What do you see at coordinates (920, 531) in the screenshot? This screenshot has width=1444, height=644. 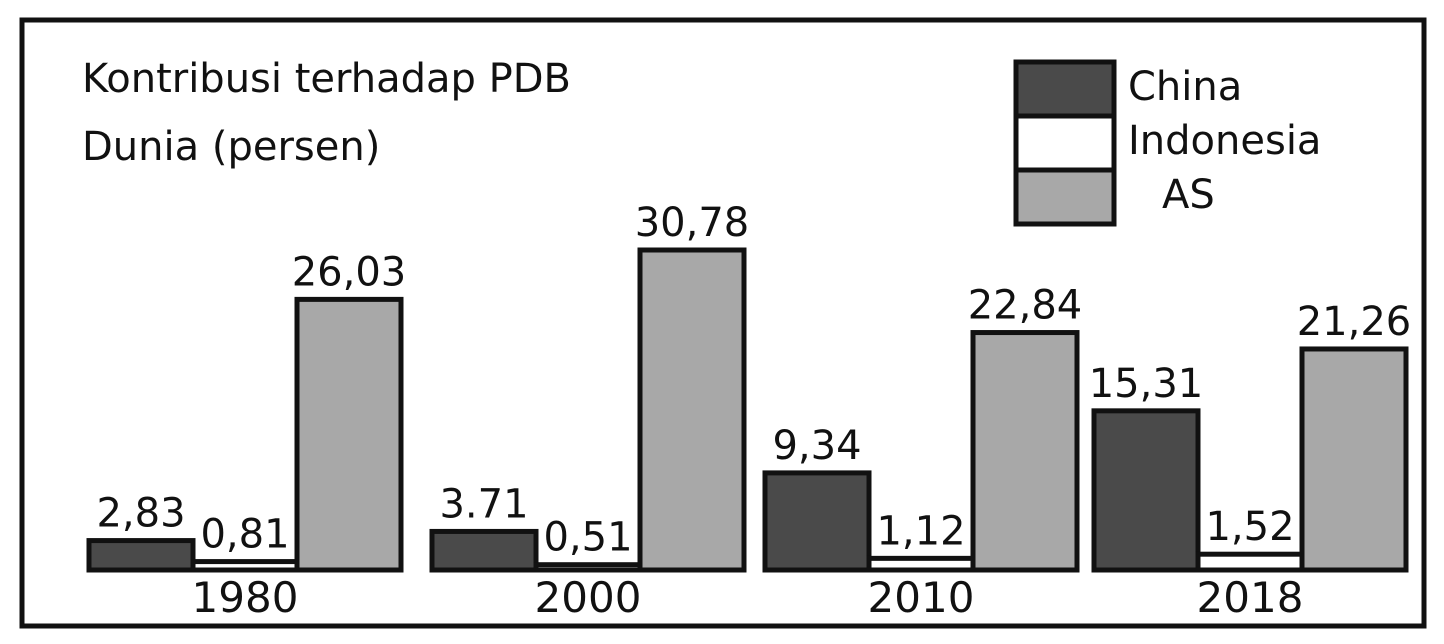 I see `value-label-indonesia-2010: 1,12` at bounding box center [920, 531].